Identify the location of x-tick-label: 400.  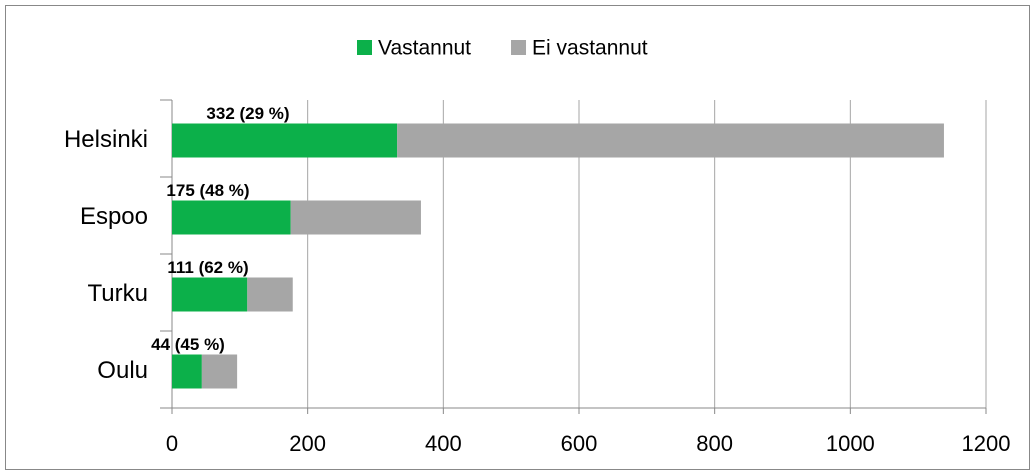
(443, 443).